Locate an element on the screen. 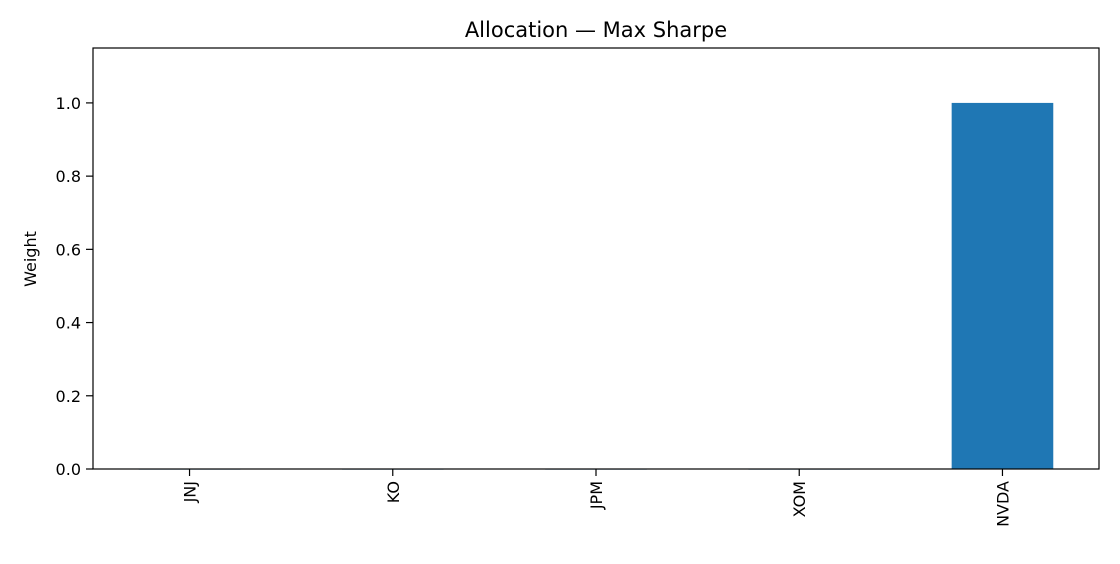 Image resolution: width=1120 pixels, height=564 pixels. x-tick-label: JNJ is located at coordinates (190, 492).